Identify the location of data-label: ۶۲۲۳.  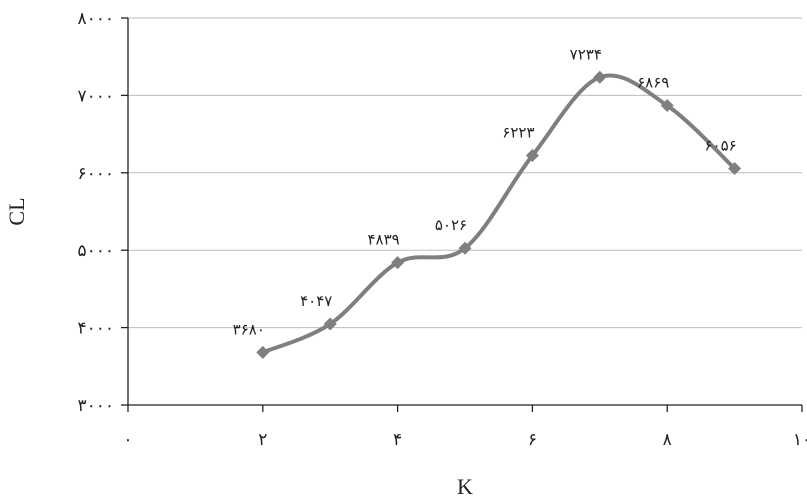
(518, 133).